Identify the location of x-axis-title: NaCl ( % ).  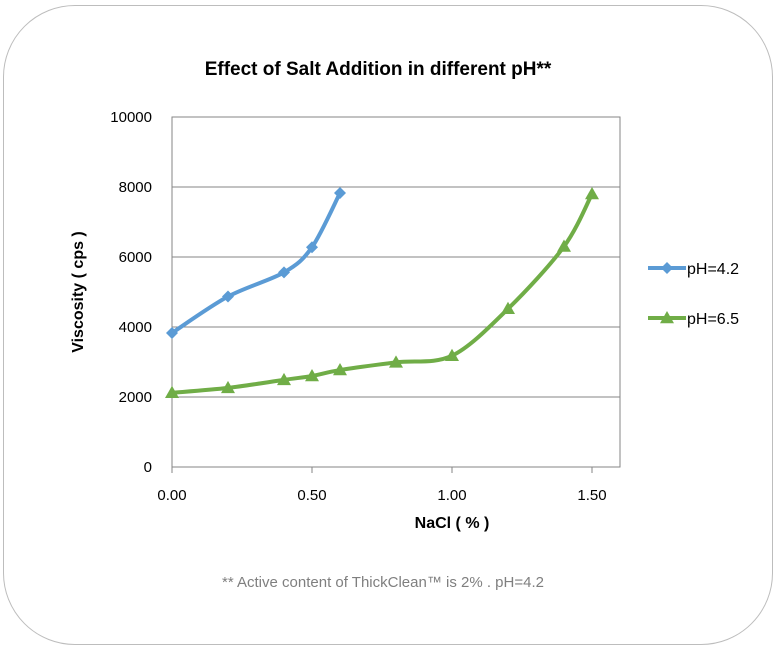
(452, 523).